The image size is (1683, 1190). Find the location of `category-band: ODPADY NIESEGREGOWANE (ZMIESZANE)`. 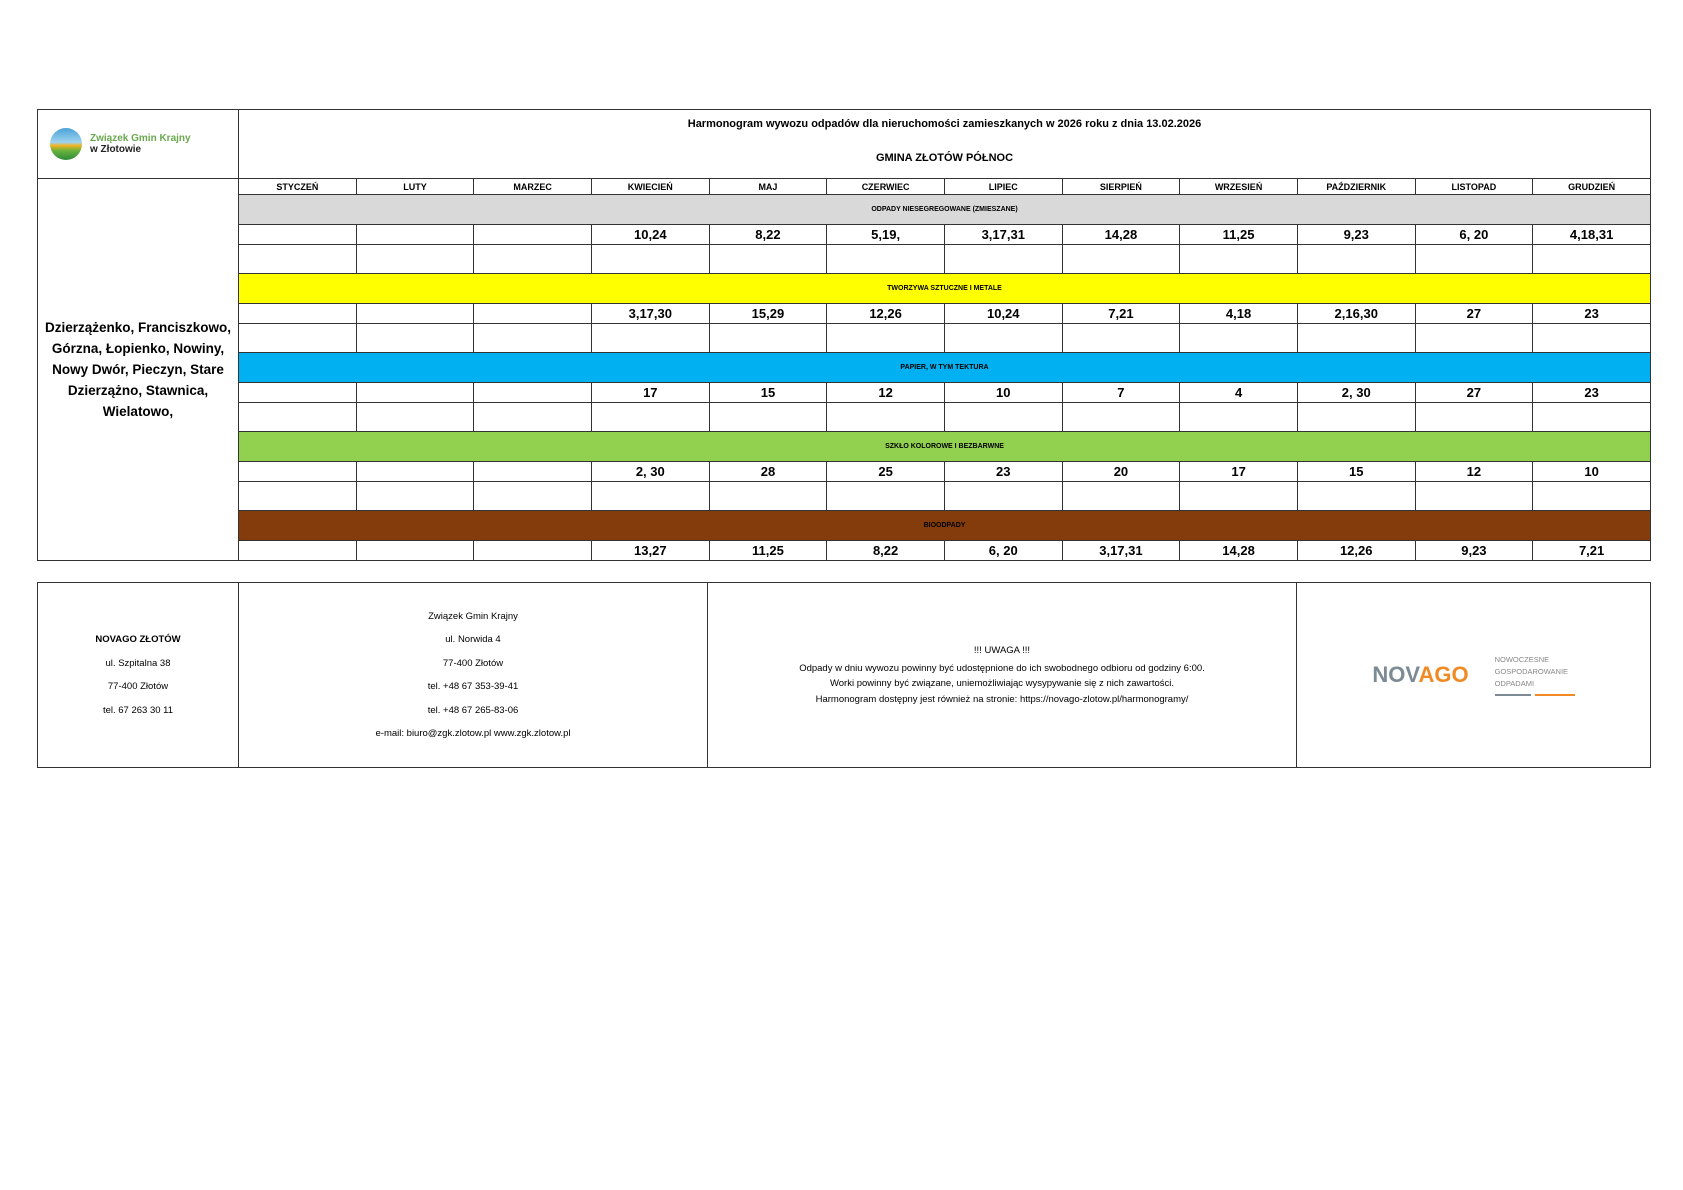

category-band: ODPADY NIESEGREGOWANE (ZMIESZANE) is located at coordinates (944, 209).